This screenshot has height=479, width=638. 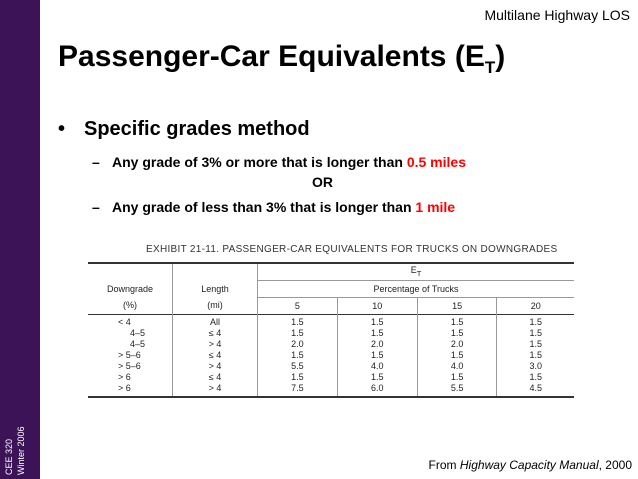 I want to click on bullet-text: Specific grades method, so click(x=197, y=129).